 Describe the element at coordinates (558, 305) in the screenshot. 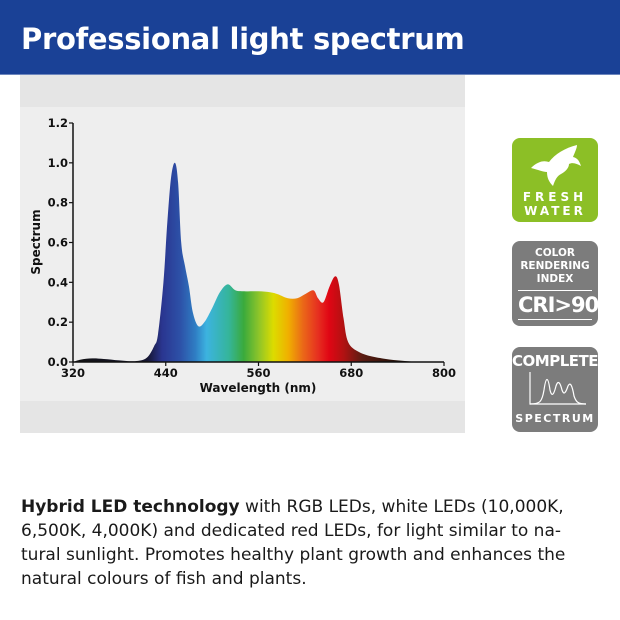

I see `cri-value: CRI>90` at that location.